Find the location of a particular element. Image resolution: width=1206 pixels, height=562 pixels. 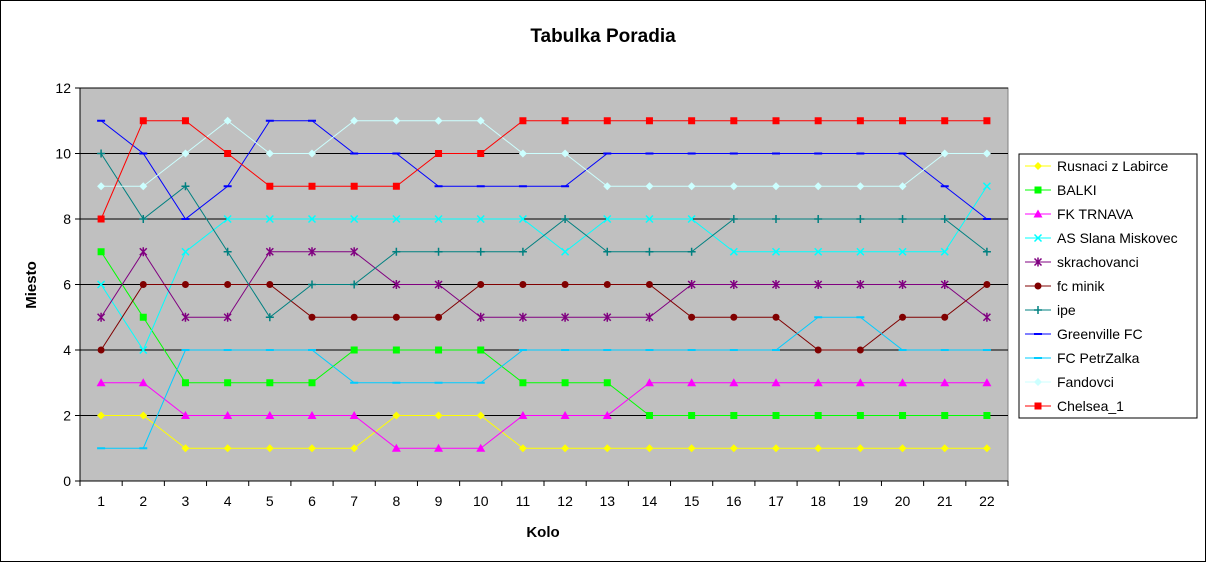

legend-item: AS Slana Miskovec is located at coordinates (1101, 238).